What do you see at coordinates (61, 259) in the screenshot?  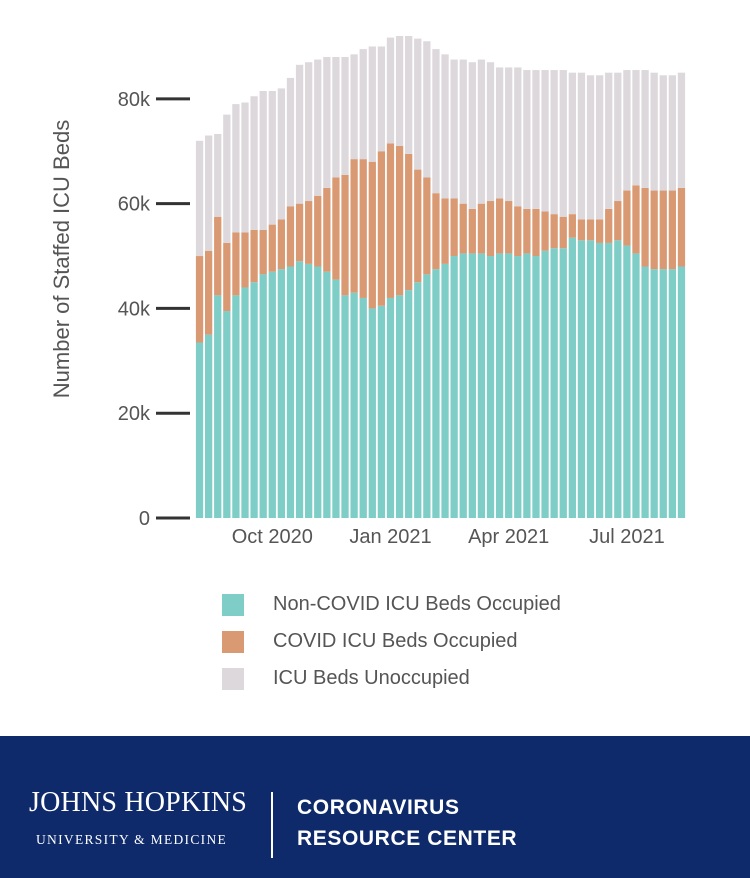 I see `y-axis-label: Number of Staffed ICU Beds` at bounding box center [61, 259].